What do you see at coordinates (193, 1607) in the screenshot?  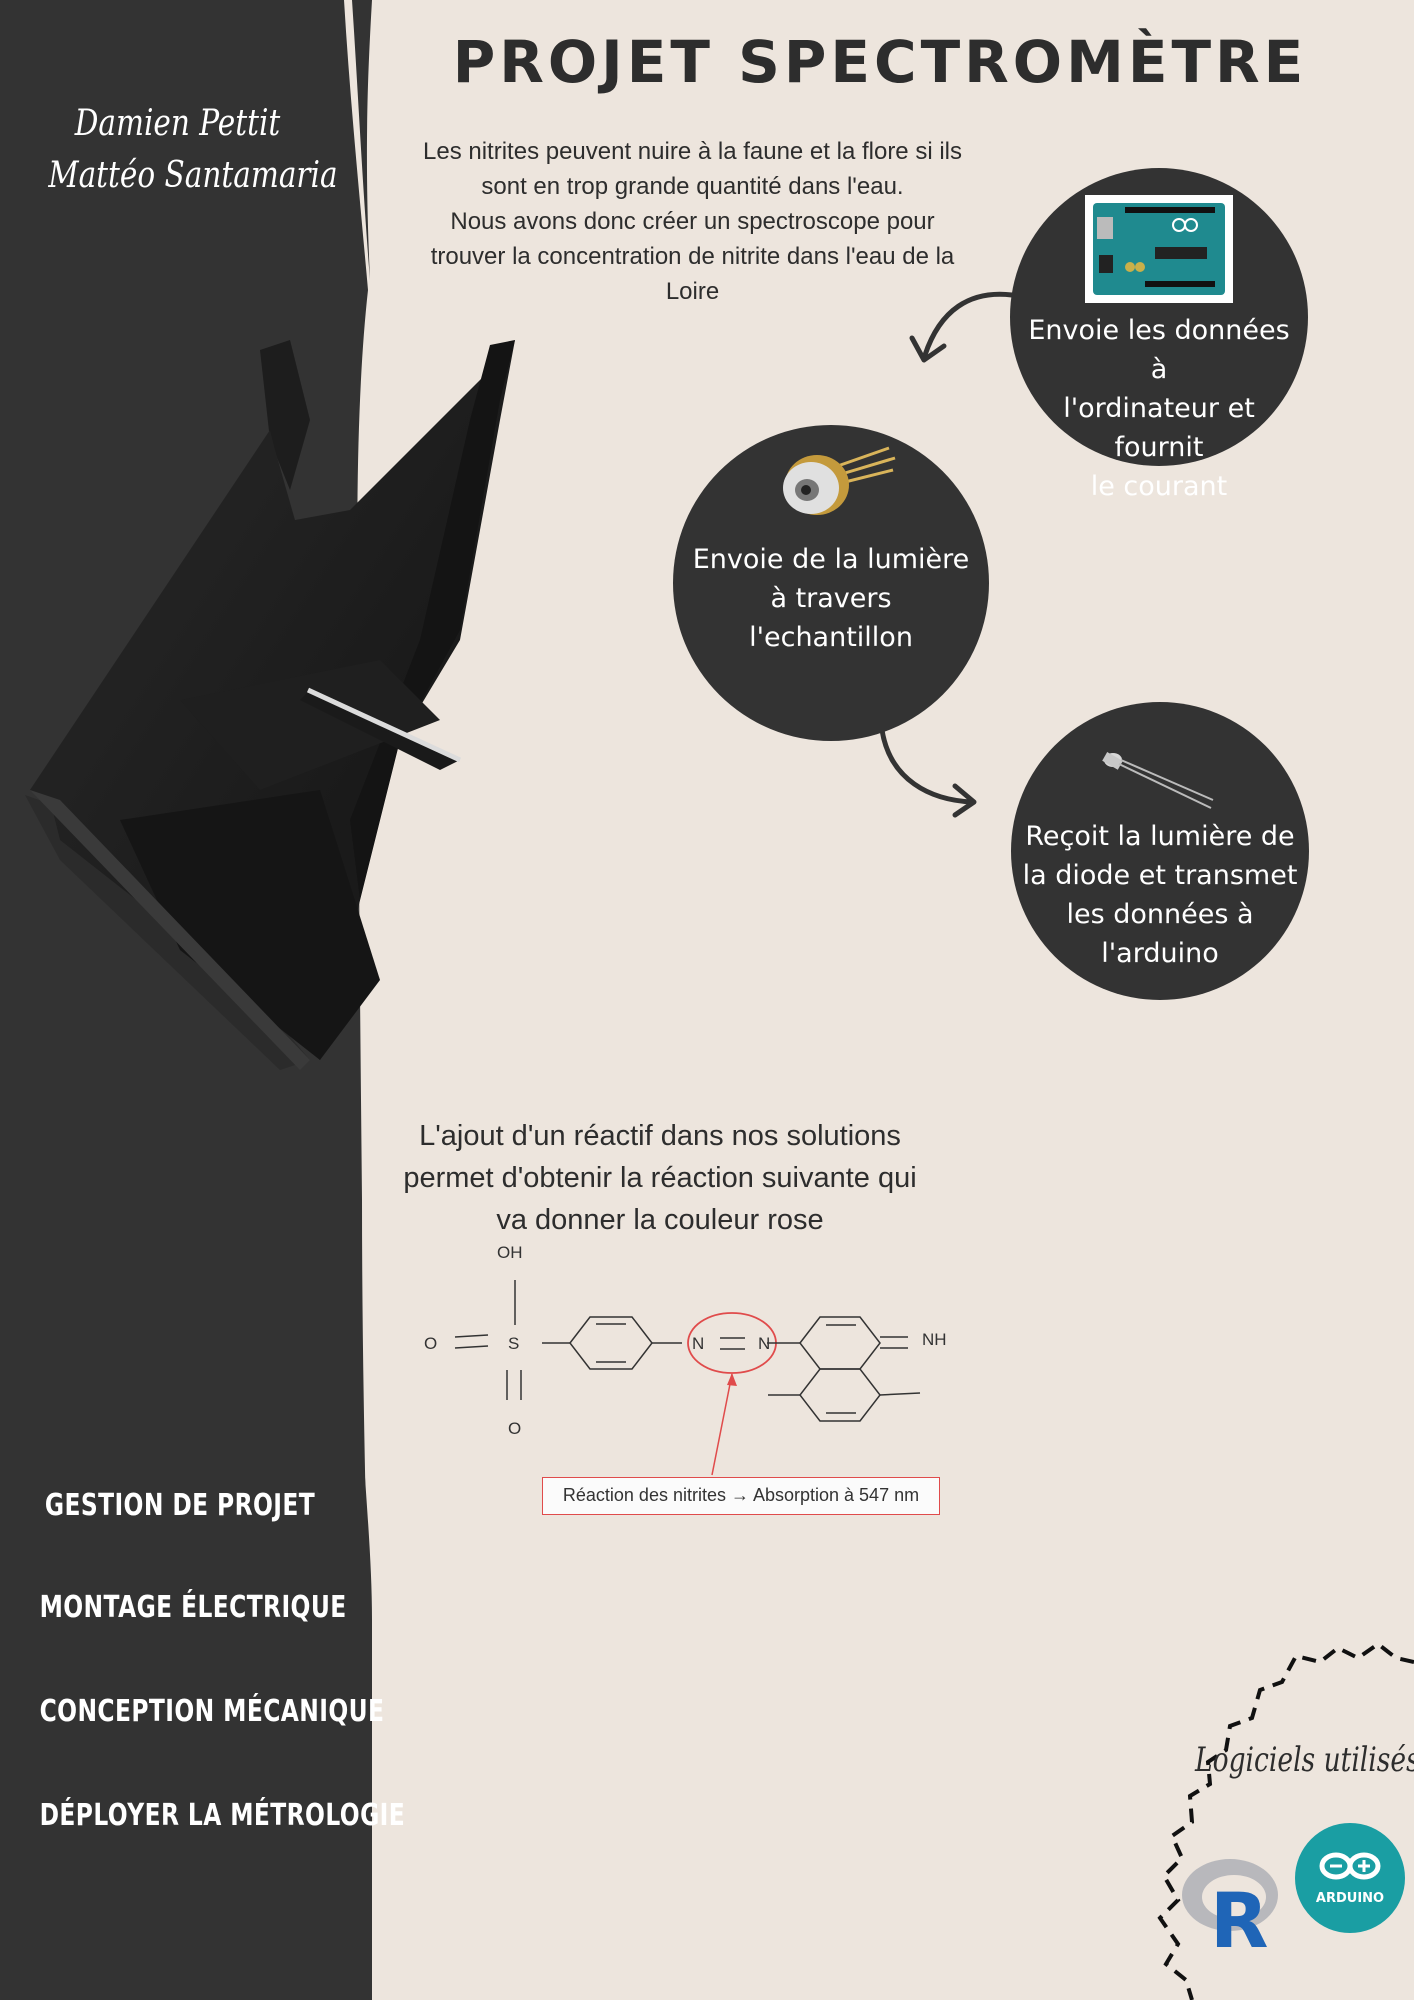 I see `nav-montage-electrique: MONTAGE ÉLECTRIQUE` at bounding box center [193, 1607].